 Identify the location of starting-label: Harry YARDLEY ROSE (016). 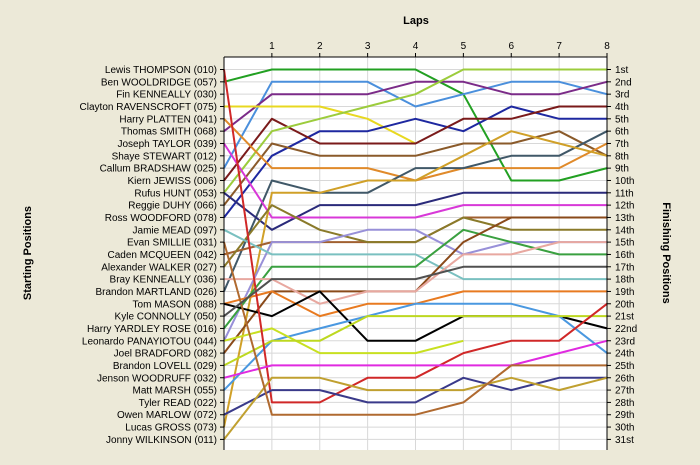
(152, 329).